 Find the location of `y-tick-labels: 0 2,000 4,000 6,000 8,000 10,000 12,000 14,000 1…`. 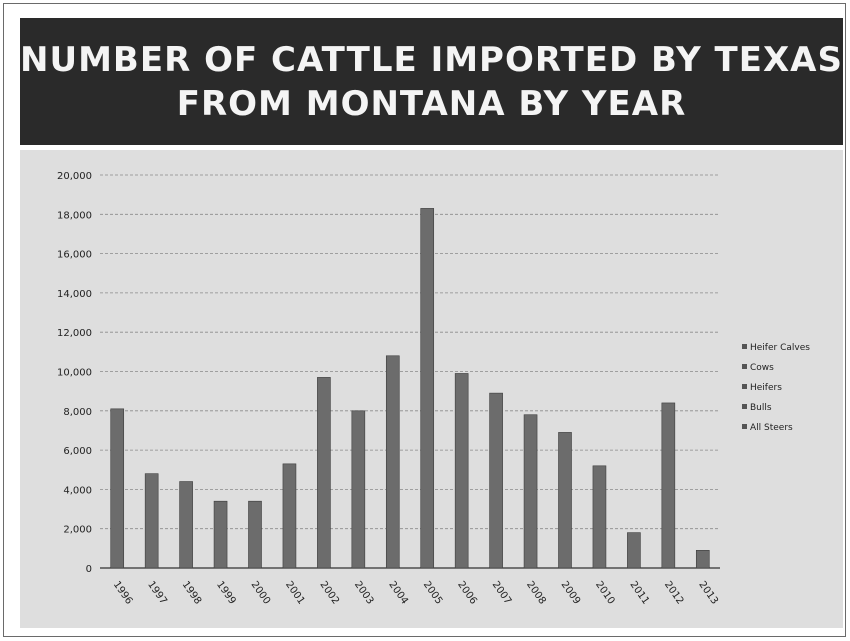

y-tick-labels: 0 2,000 4,000 6,000 8,000 10,000 12,000 14,000 1… is located at coordinates (74, 373).